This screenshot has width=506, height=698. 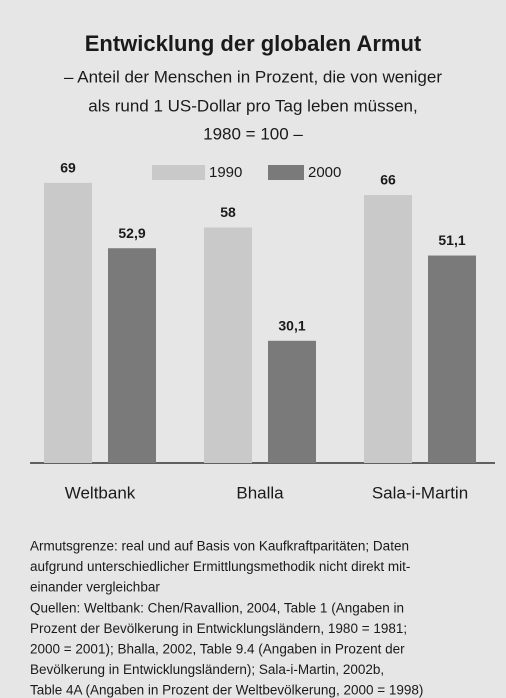 What do you see at coordinates (253, 43) in the screenshot?
I see `chart-title: Entwicklung der globalen Armut` at bounding box center [253, 43].